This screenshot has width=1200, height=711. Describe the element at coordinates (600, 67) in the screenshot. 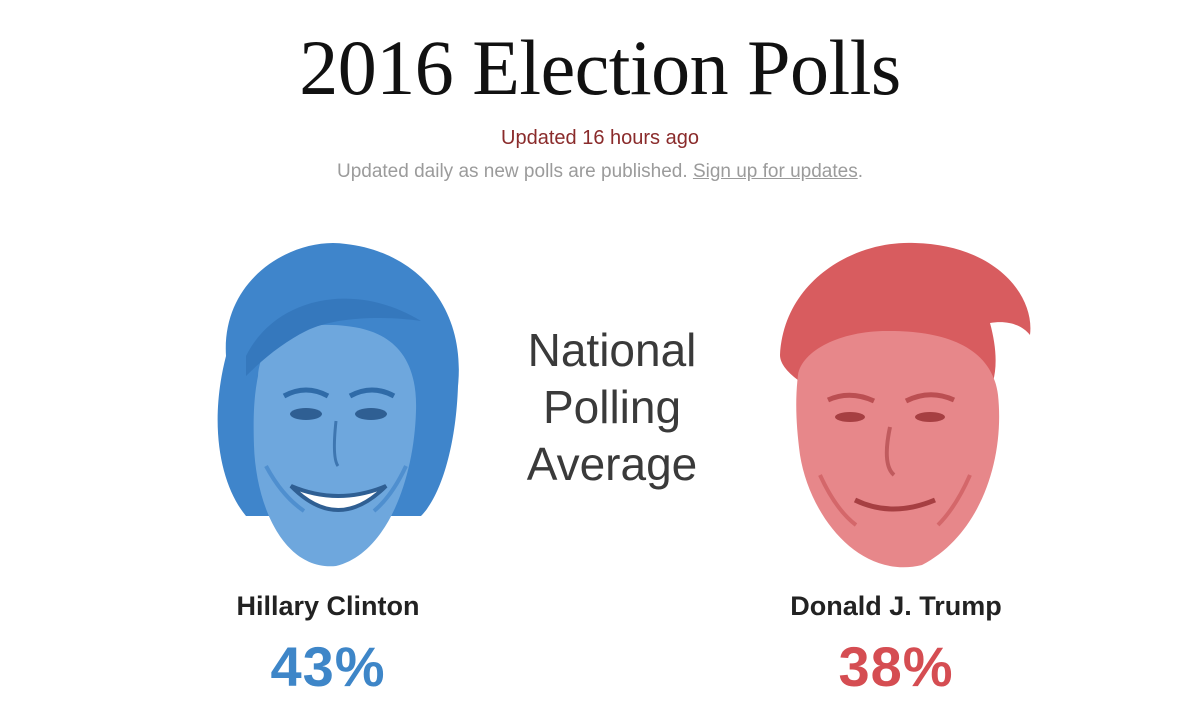

I see `page-title: 2016 Election Polls` at that location.